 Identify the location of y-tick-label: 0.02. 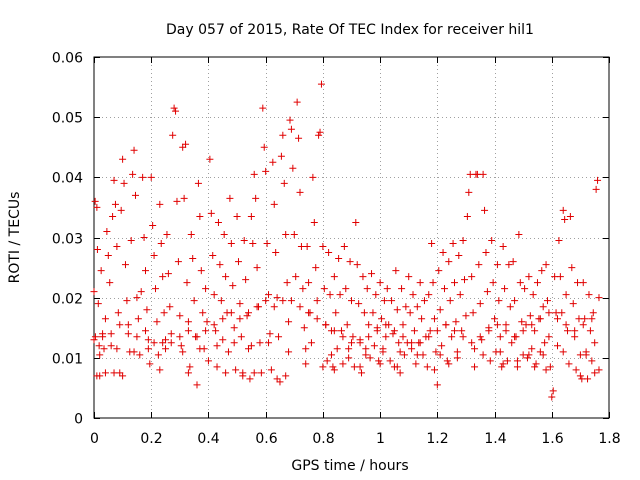
(67, 300).